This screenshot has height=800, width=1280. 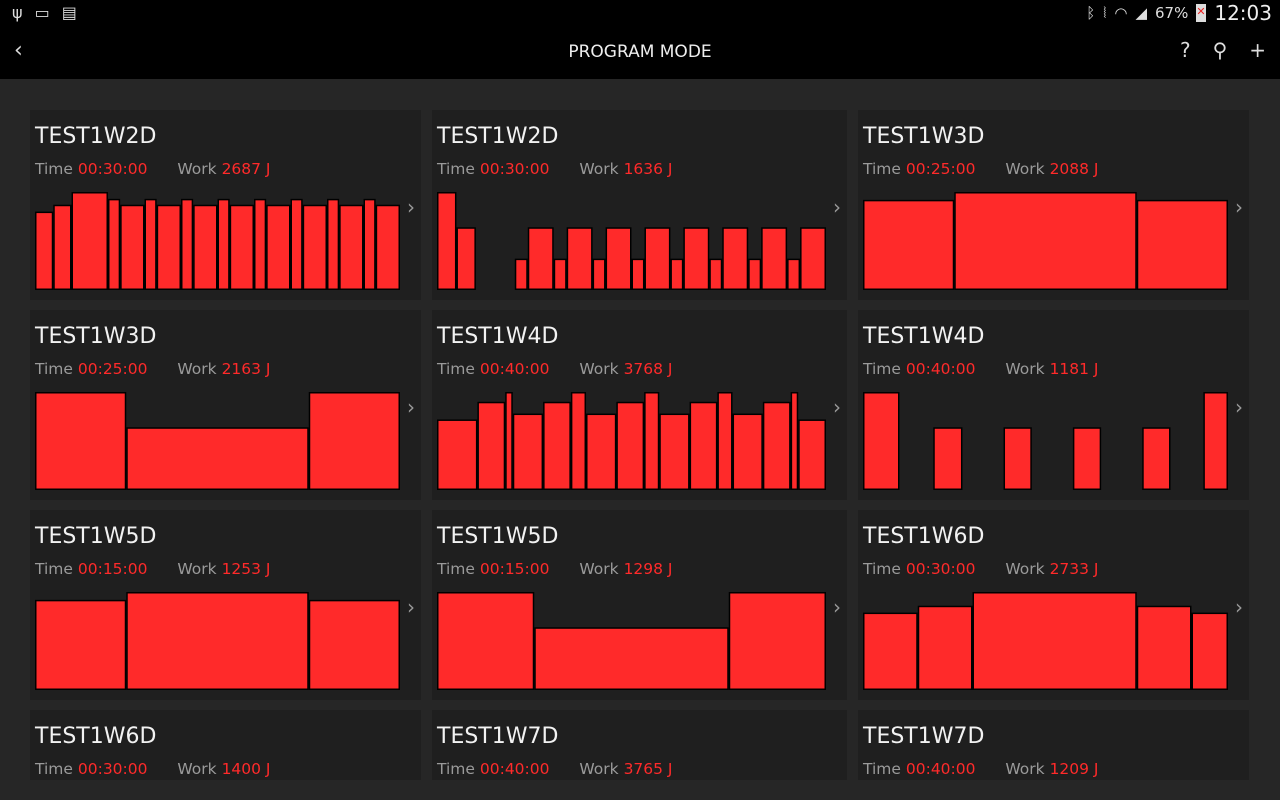 What do you see at coordinates (1121, 13) in the screenshot?
I see `wifi-icon: ◠` at bounding box center [1121, 13].